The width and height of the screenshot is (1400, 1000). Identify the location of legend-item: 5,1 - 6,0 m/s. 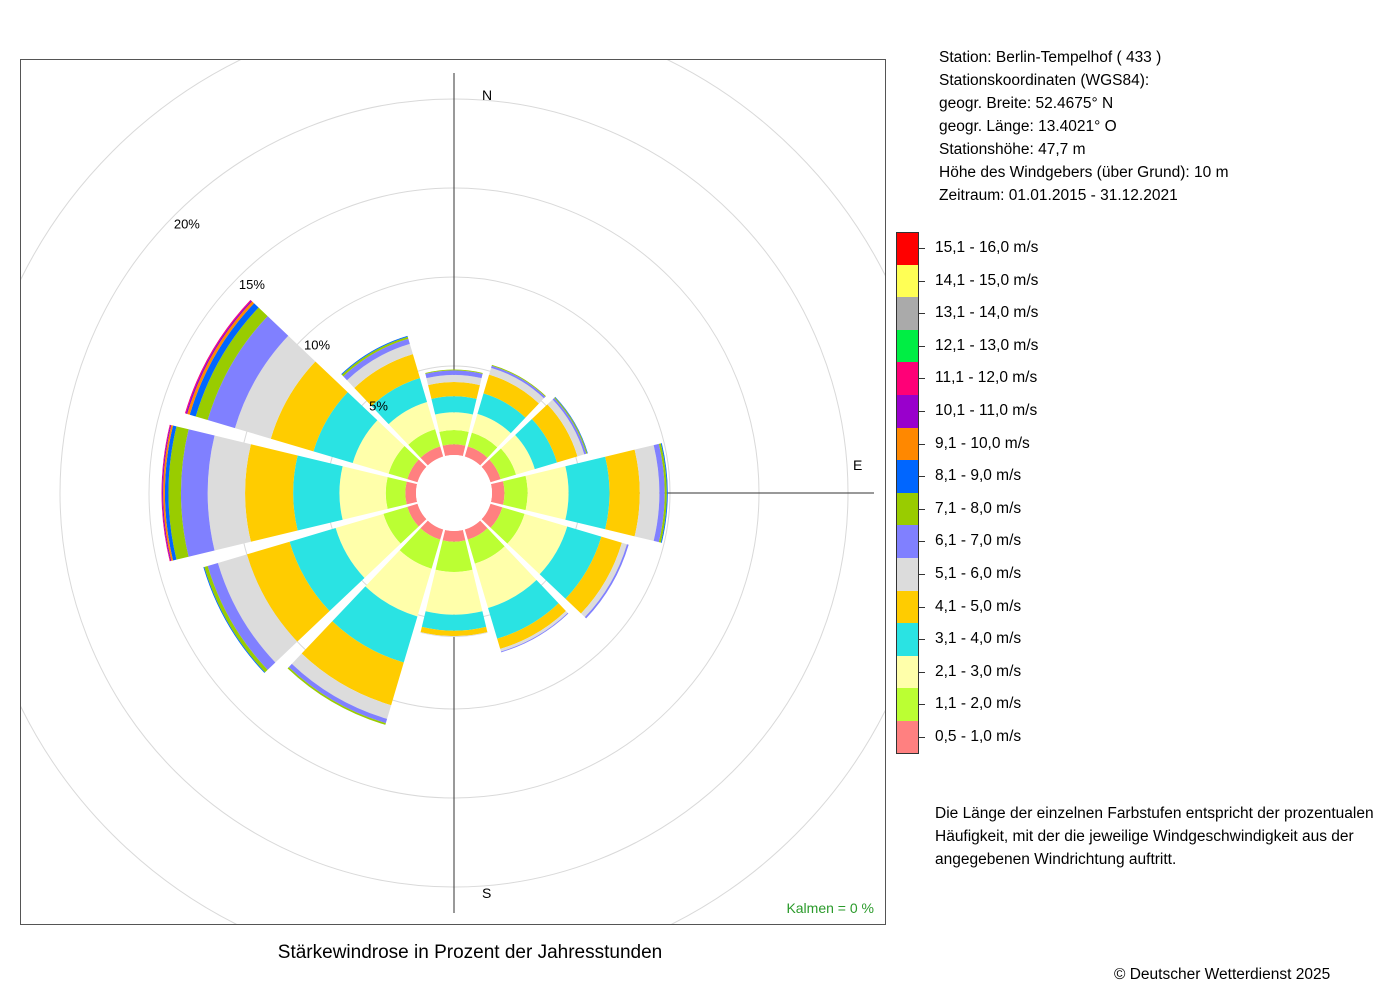
(1126, 574).